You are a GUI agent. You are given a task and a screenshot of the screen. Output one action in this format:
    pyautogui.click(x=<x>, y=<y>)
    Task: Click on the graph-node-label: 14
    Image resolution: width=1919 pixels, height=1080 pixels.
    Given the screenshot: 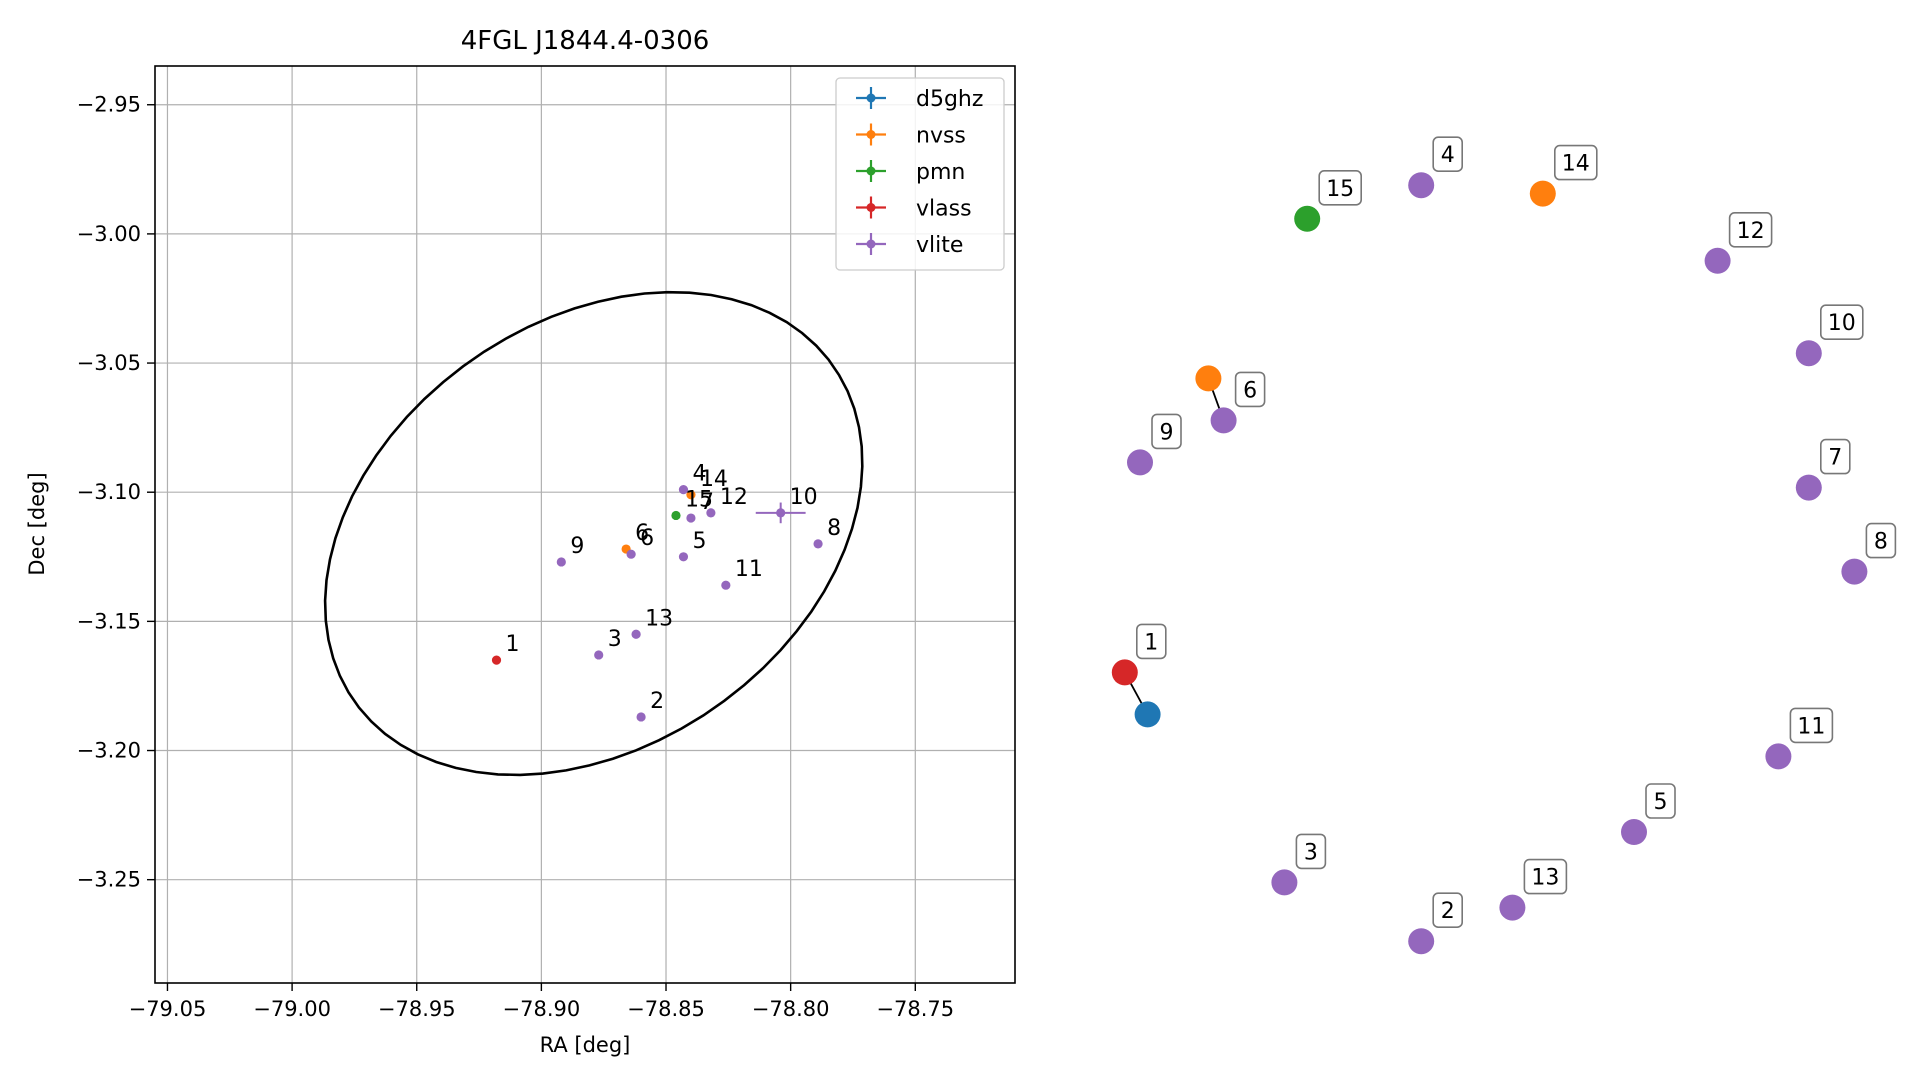 What is the action you would take?
    pyautogui.click(x=1576, y=164)
    